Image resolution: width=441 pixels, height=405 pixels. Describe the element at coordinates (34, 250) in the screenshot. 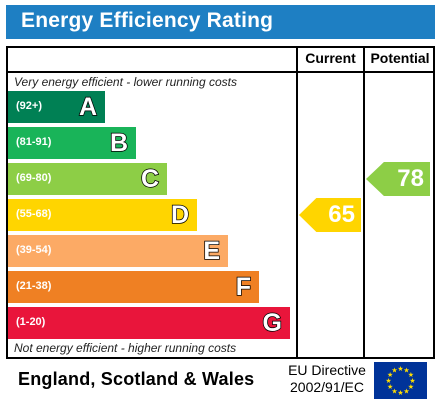

I see `band-range-label: (39-54)` at that location.